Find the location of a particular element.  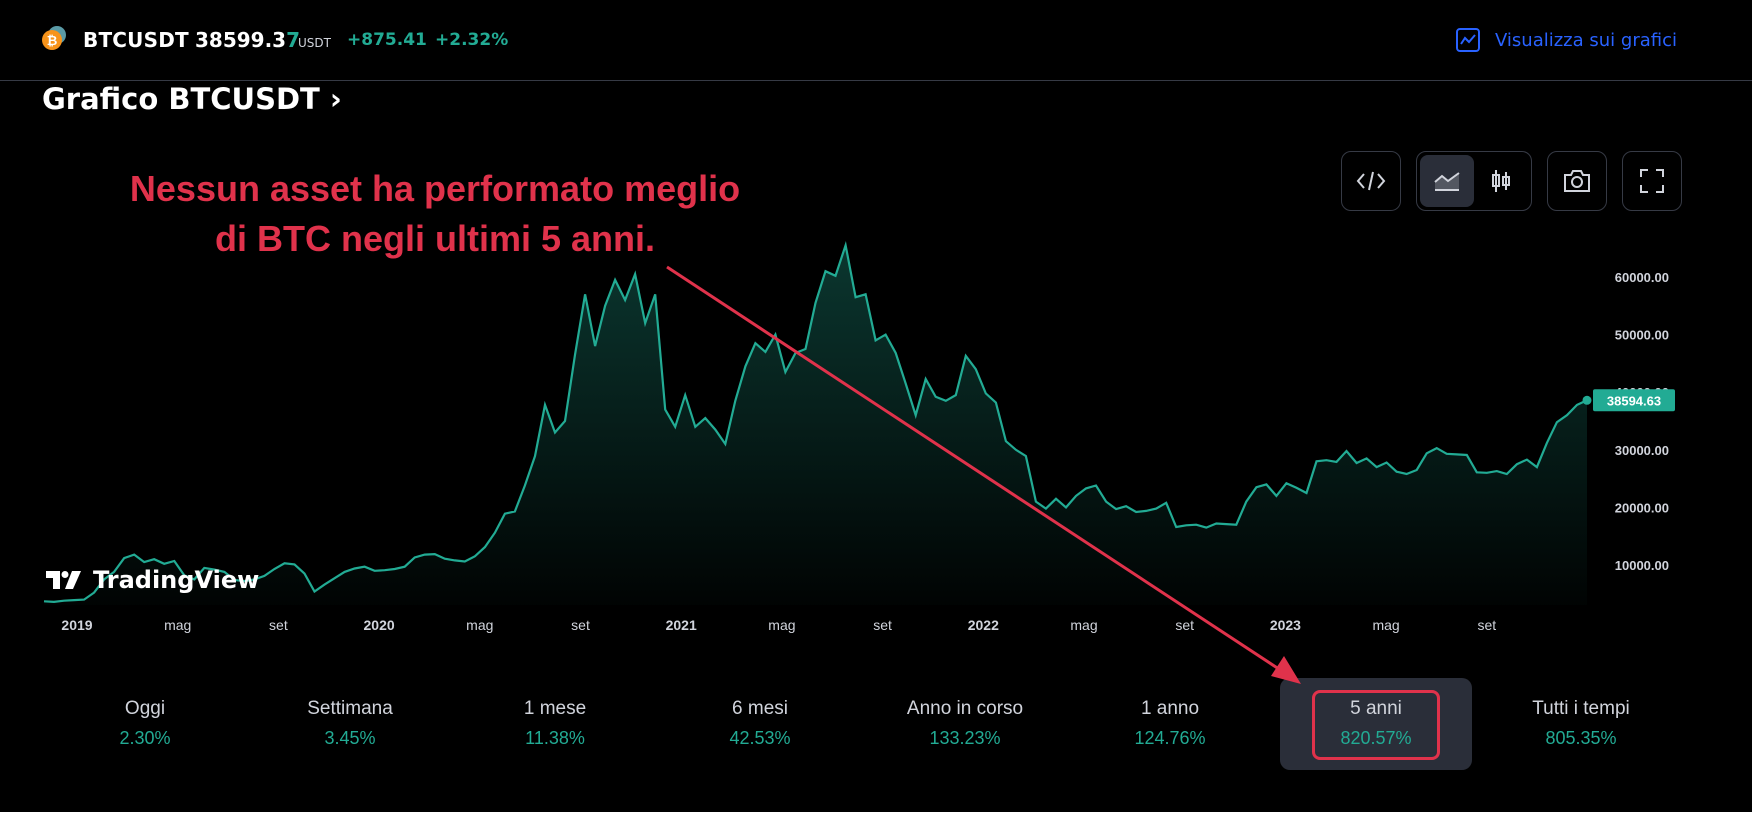

performance-period-value: 42.53% is located at coordinates (760, 738).